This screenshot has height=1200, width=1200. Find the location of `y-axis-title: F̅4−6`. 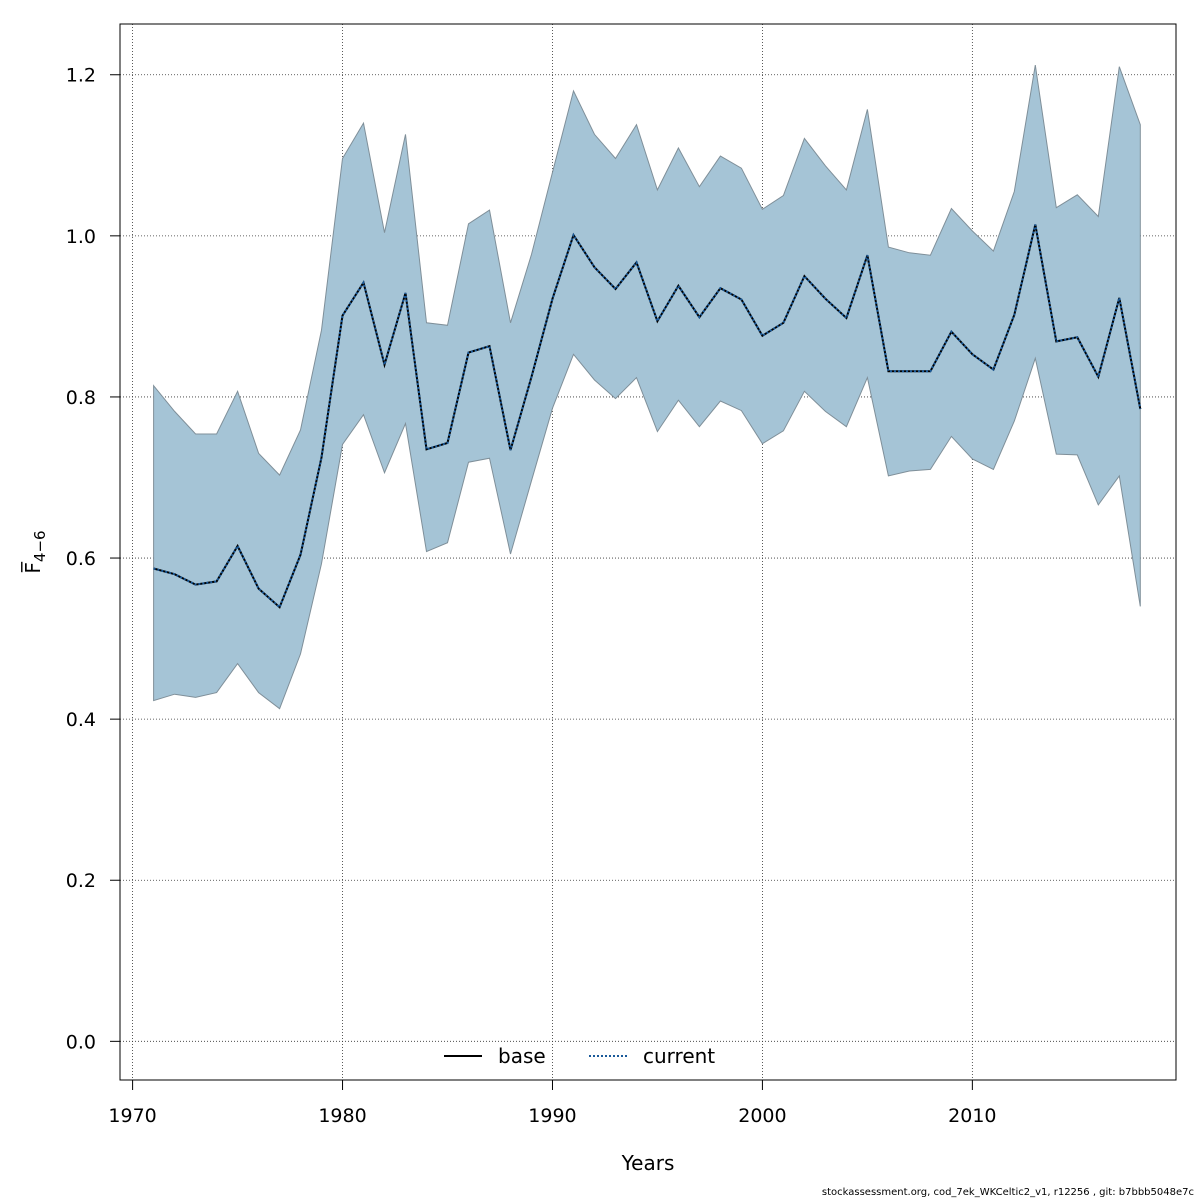

y-axis-title: F̅4−6 is located at coordinates (34, 551).